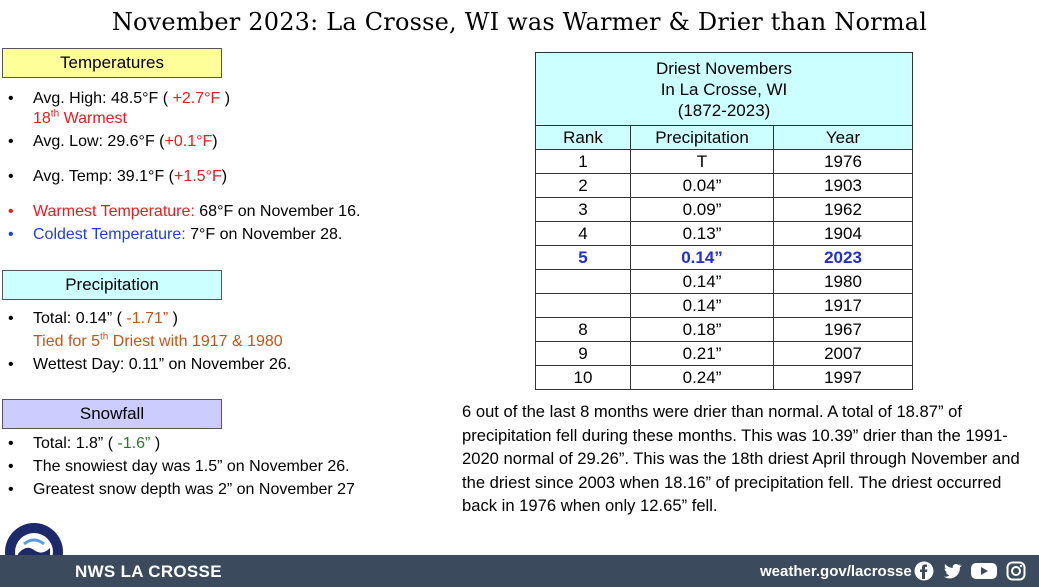 Image resolution: width=1039 pixels, height=587 pixels. Describe the element at coordinates (147, 318) in the screenshot. I see `precip-total-departure: -1.71”` at that location.